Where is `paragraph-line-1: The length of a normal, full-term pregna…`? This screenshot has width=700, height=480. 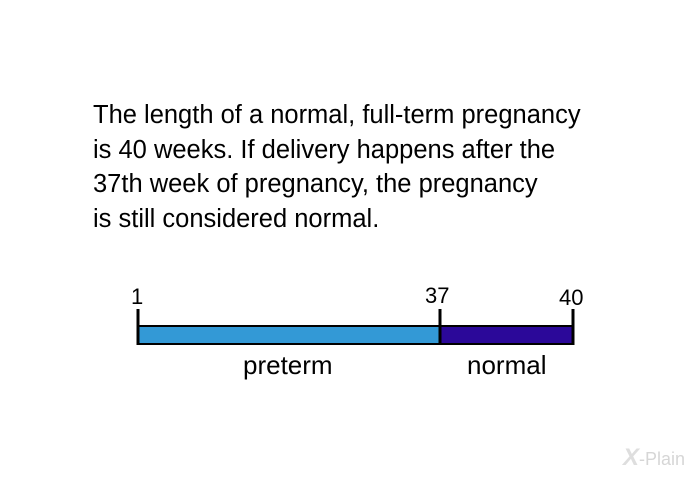 paragraph-line-1: The length of a normal, full-term pregna… is located at coordinates (337, 115).